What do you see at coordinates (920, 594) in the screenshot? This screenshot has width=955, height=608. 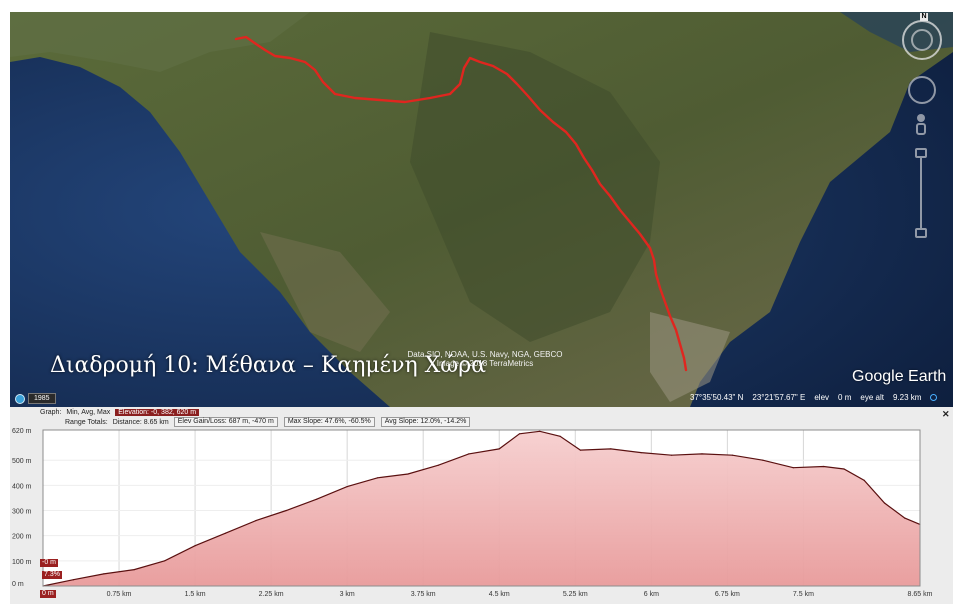 I see `x-tick-label: 8.65 km` at bounding box center [920, 594].